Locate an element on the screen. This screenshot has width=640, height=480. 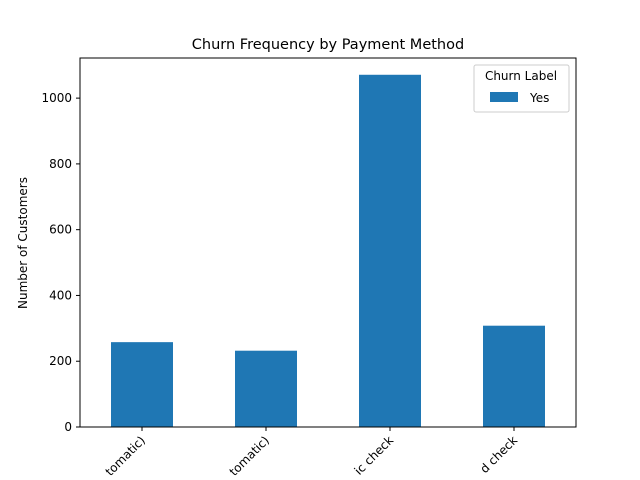
x-axis: tomatic) tomatic) ic check d check is located at coordinates (311, 453).